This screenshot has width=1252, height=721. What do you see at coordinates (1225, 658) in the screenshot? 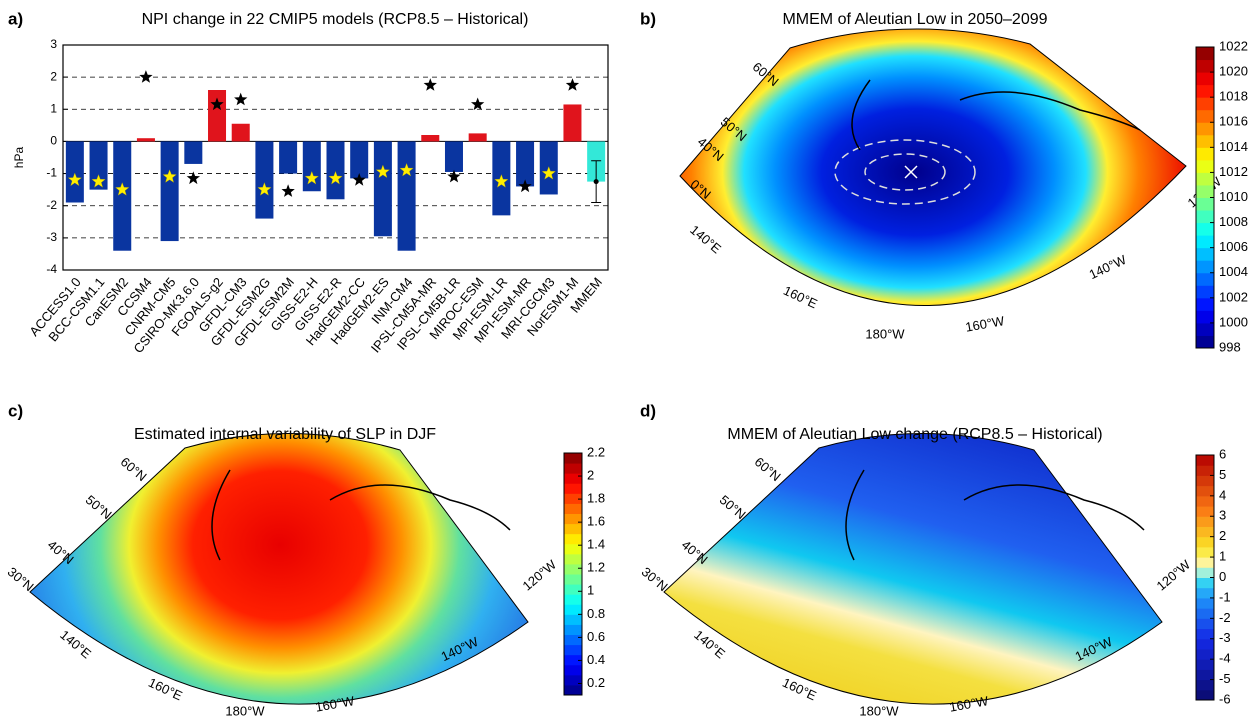
I see `colorbar-tick-label: -4` at bounding box center [1225, 658].